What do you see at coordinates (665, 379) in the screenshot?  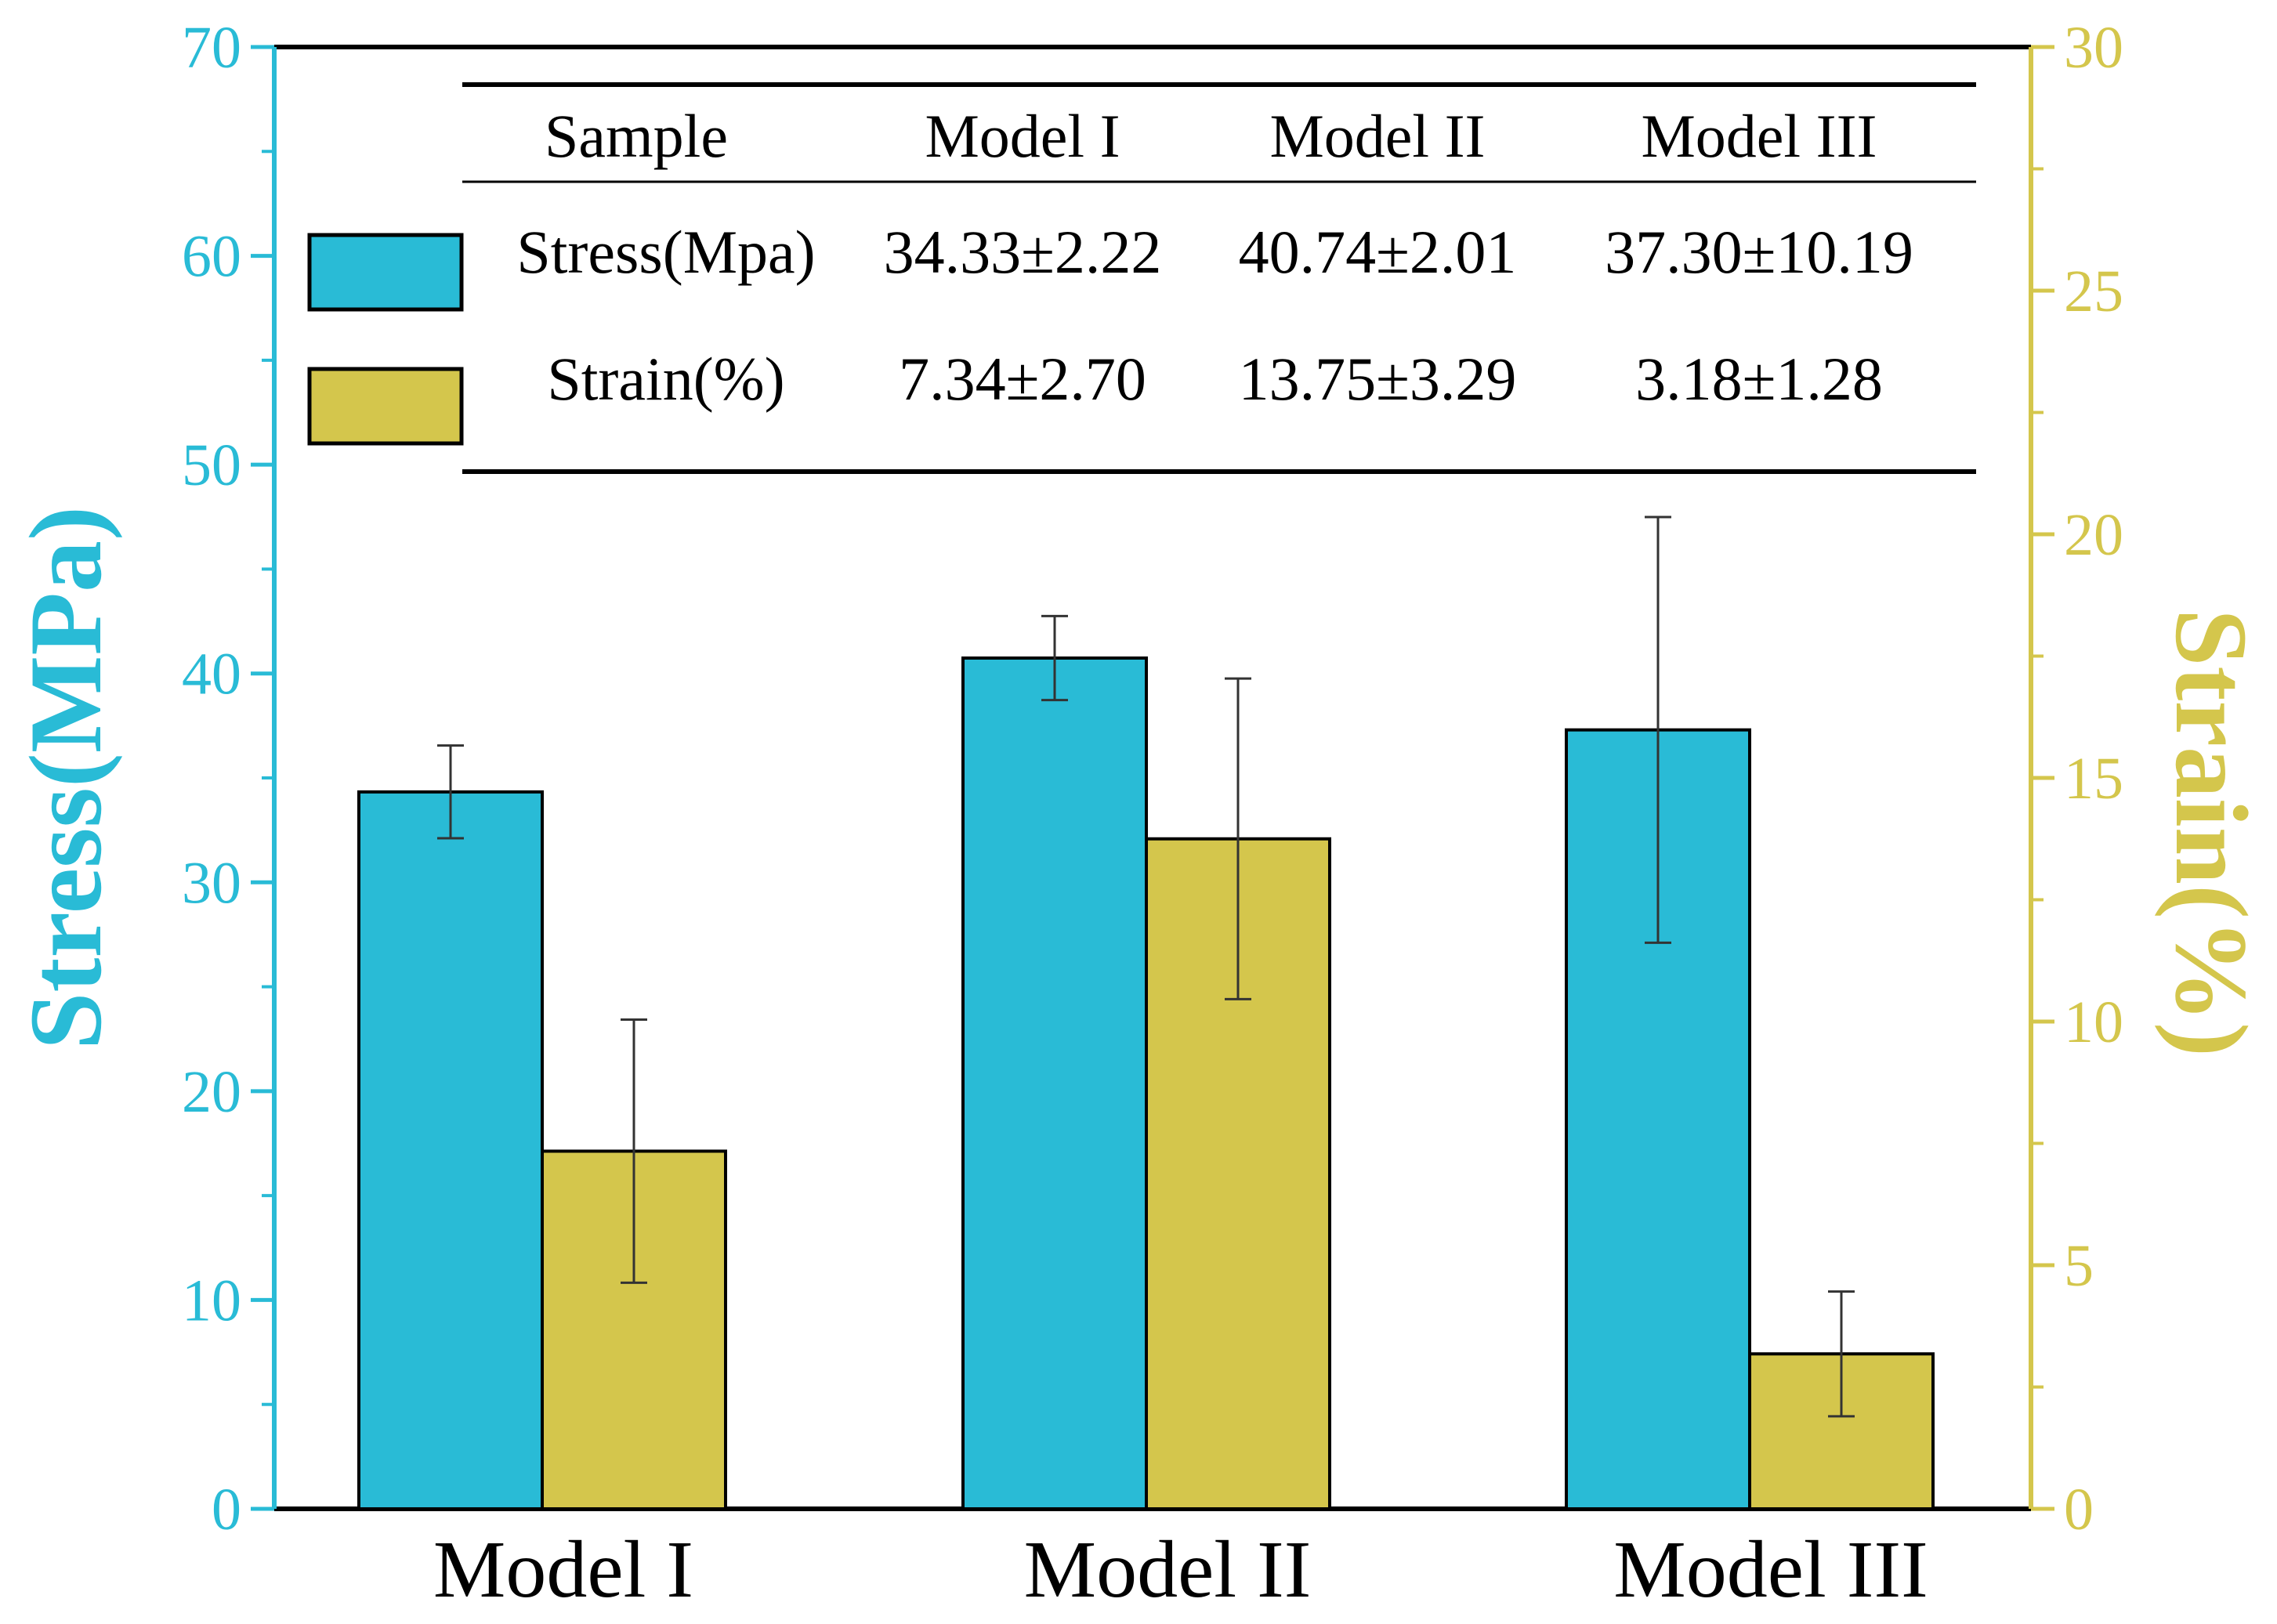 I see `table-row-label: Strain(%)` at bounding box center [665, 379].